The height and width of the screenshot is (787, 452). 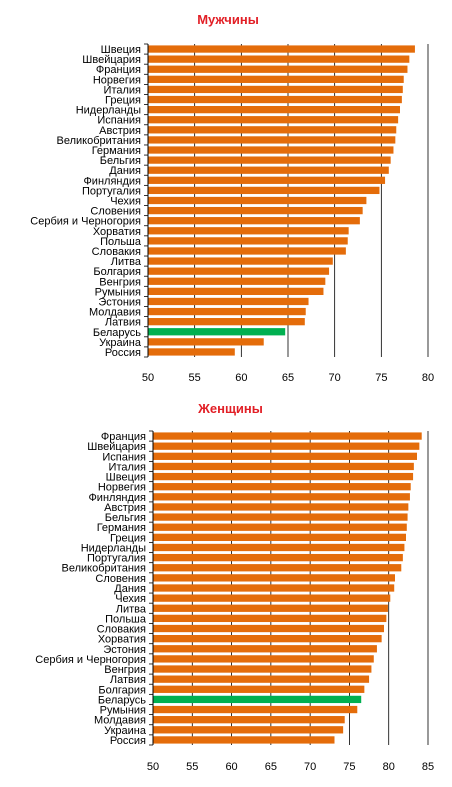 What do you see at coordinates (428, 767) in the screenshot?
I see `x-tick-label: 85` at bounding box center [428, 767].